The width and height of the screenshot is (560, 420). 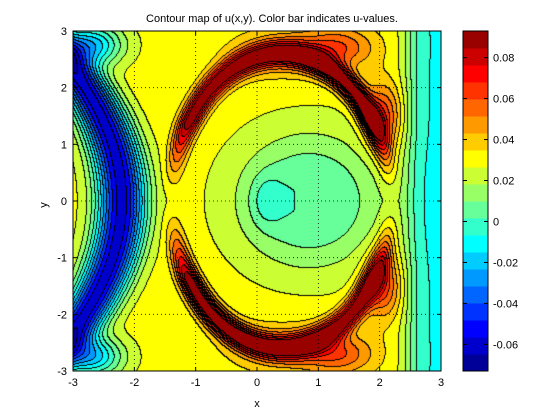 What do you see at coordinates (503, 100) in the screenshot?
I see `colorbar-tick-label: 0.06` at bounding box center [503, 100].